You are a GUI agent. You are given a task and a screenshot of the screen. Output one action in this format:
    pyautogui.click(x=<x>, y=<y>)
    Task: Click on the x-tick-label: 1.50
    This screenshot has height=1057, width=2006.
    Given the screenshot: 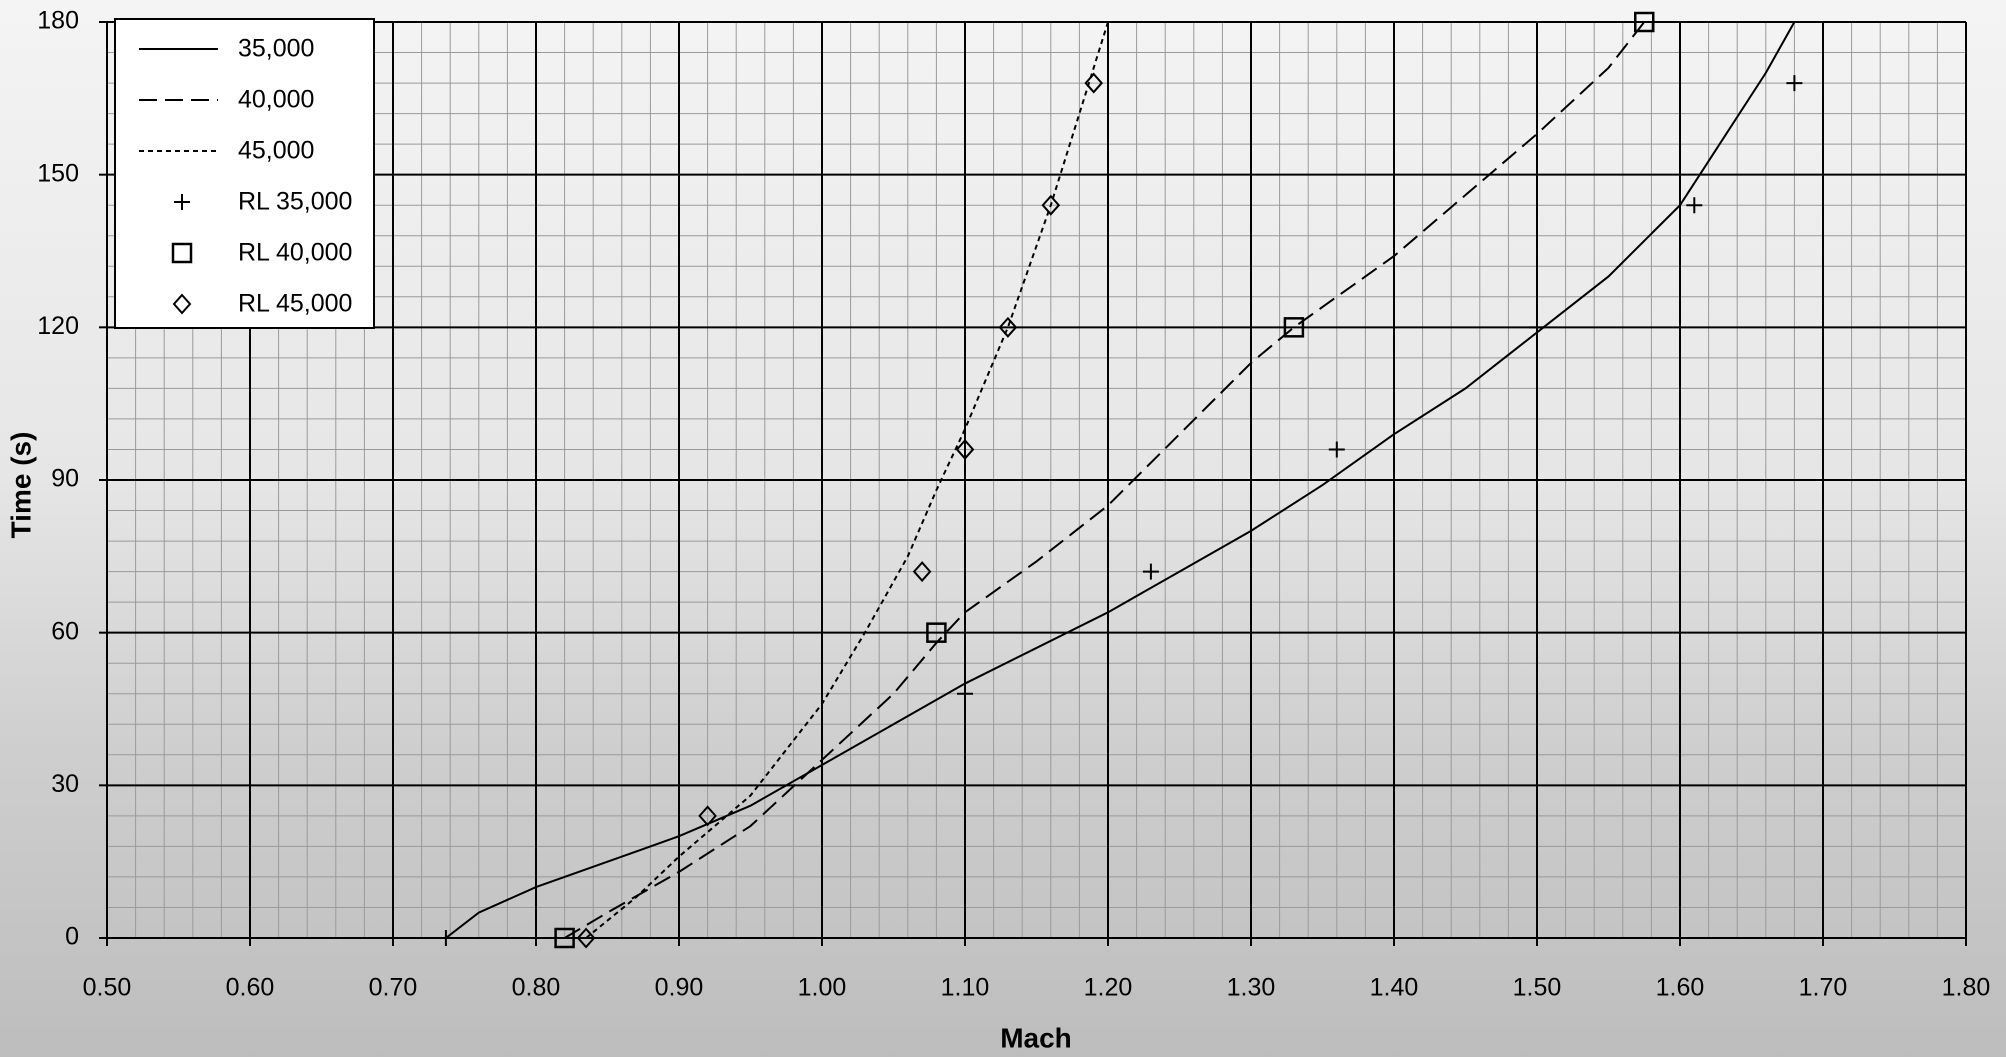 What is the action you would take?
    pyautogui.click(x=1537, y=988)
    